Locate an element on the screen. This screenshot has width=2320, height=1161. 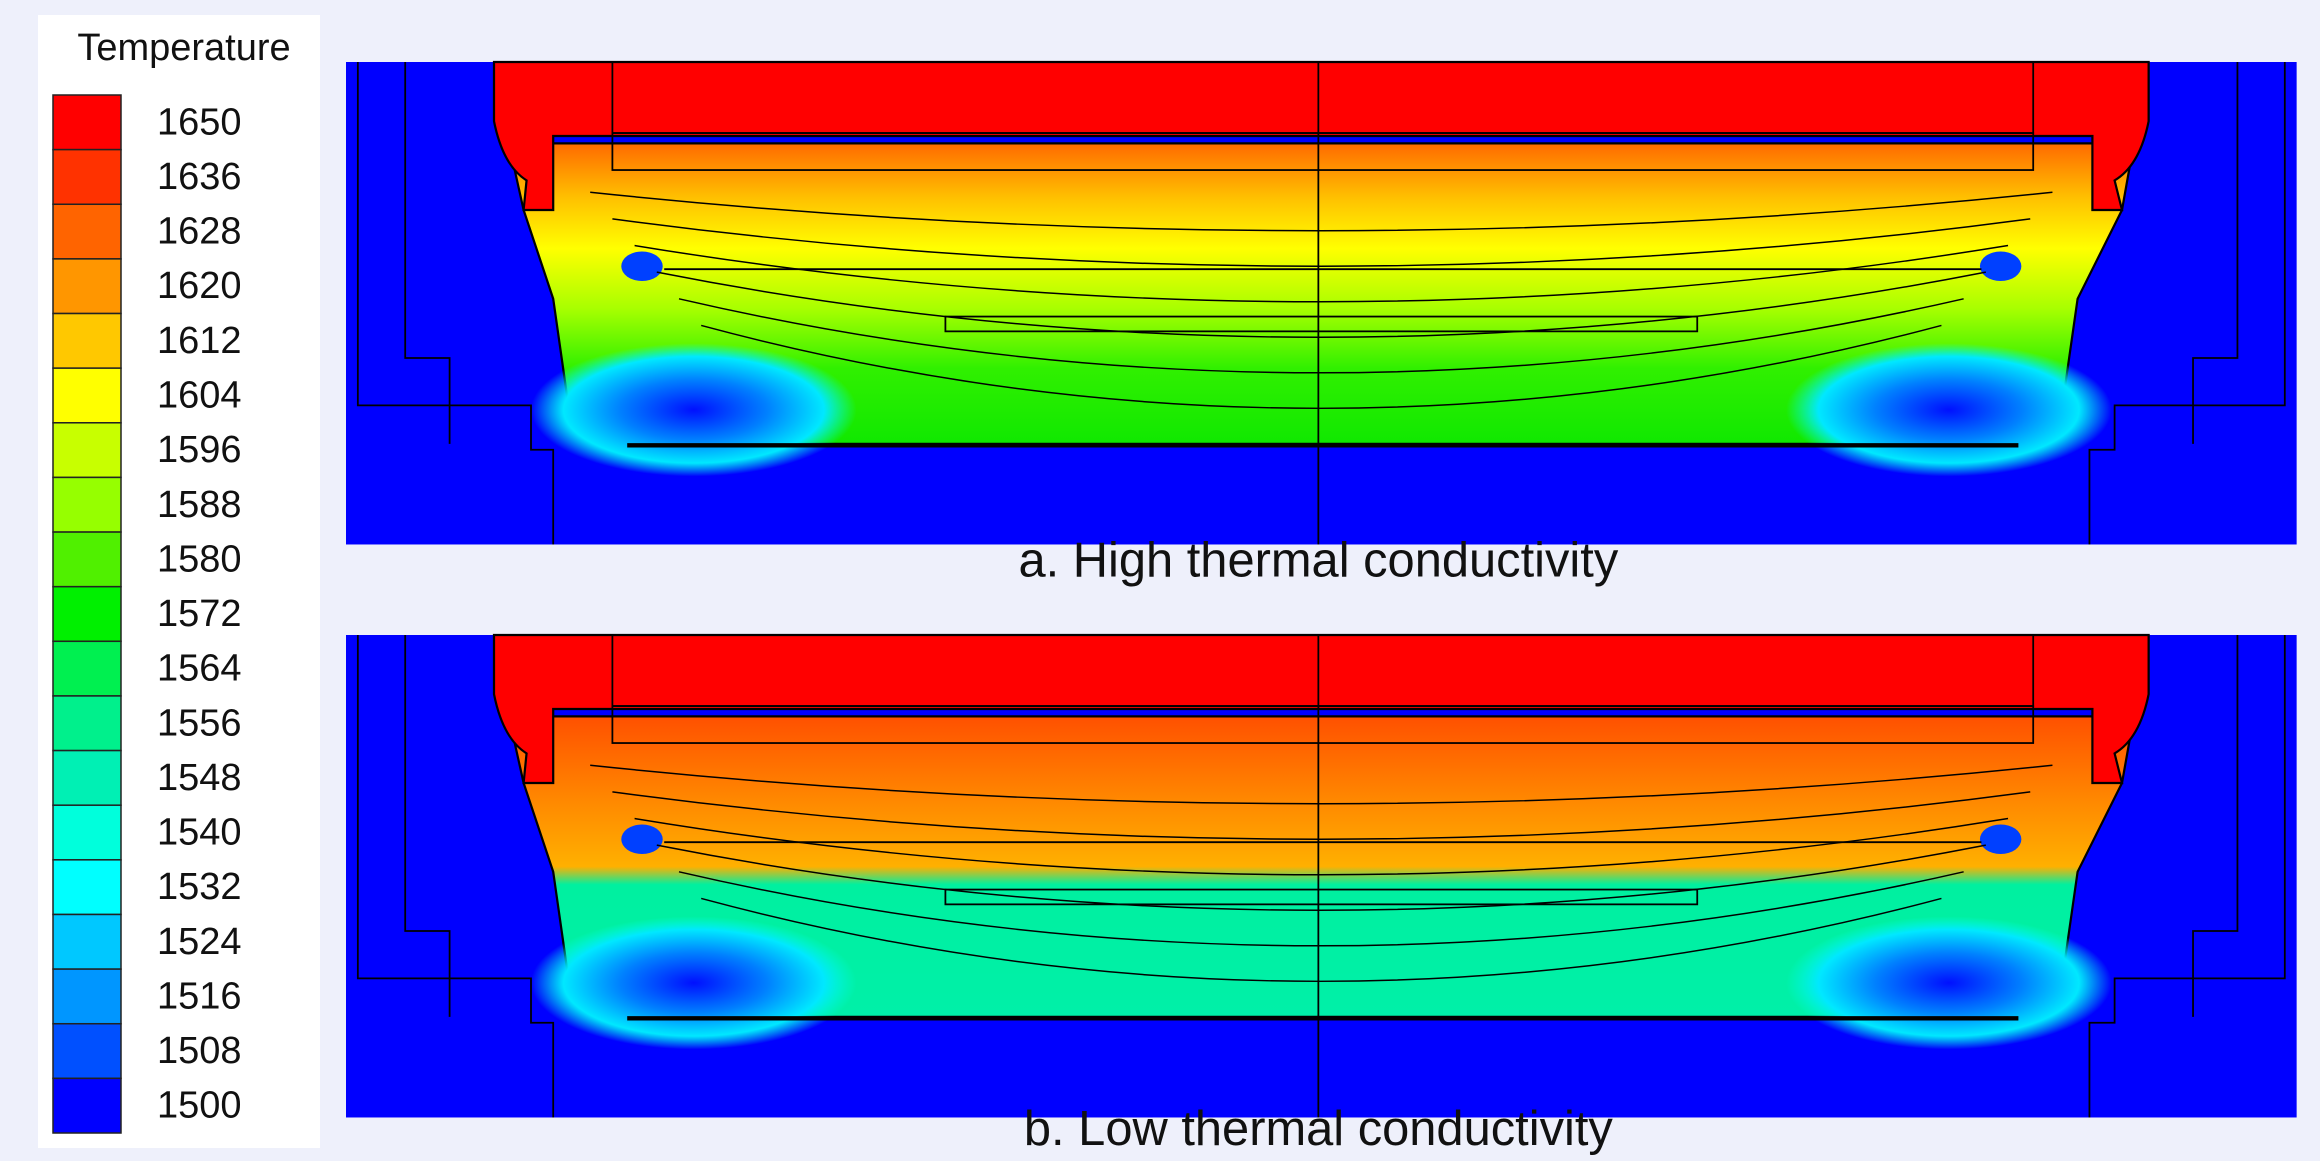
legend-label: 1540 is located at coordinates (199, 833).